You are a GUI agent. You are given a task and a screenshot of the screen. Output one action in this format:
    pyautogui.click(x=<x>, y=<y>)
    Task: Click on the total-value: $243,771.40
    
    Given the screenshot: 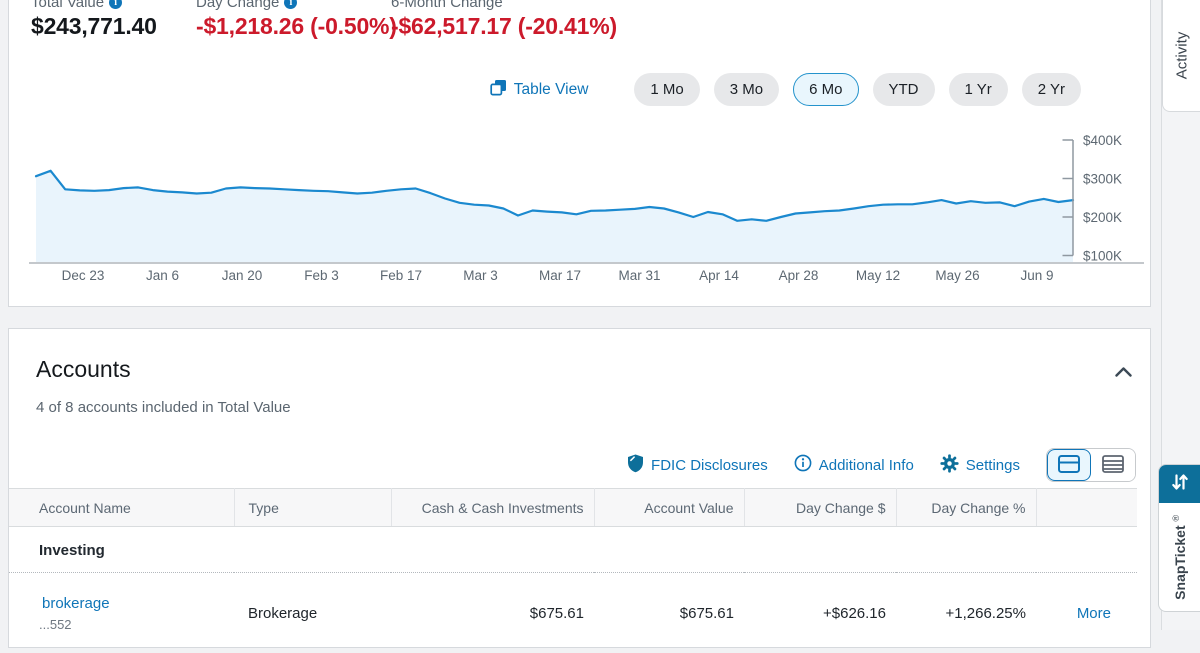 What is the action you would take?
    pyautogui.click(x=113, y=26)
    